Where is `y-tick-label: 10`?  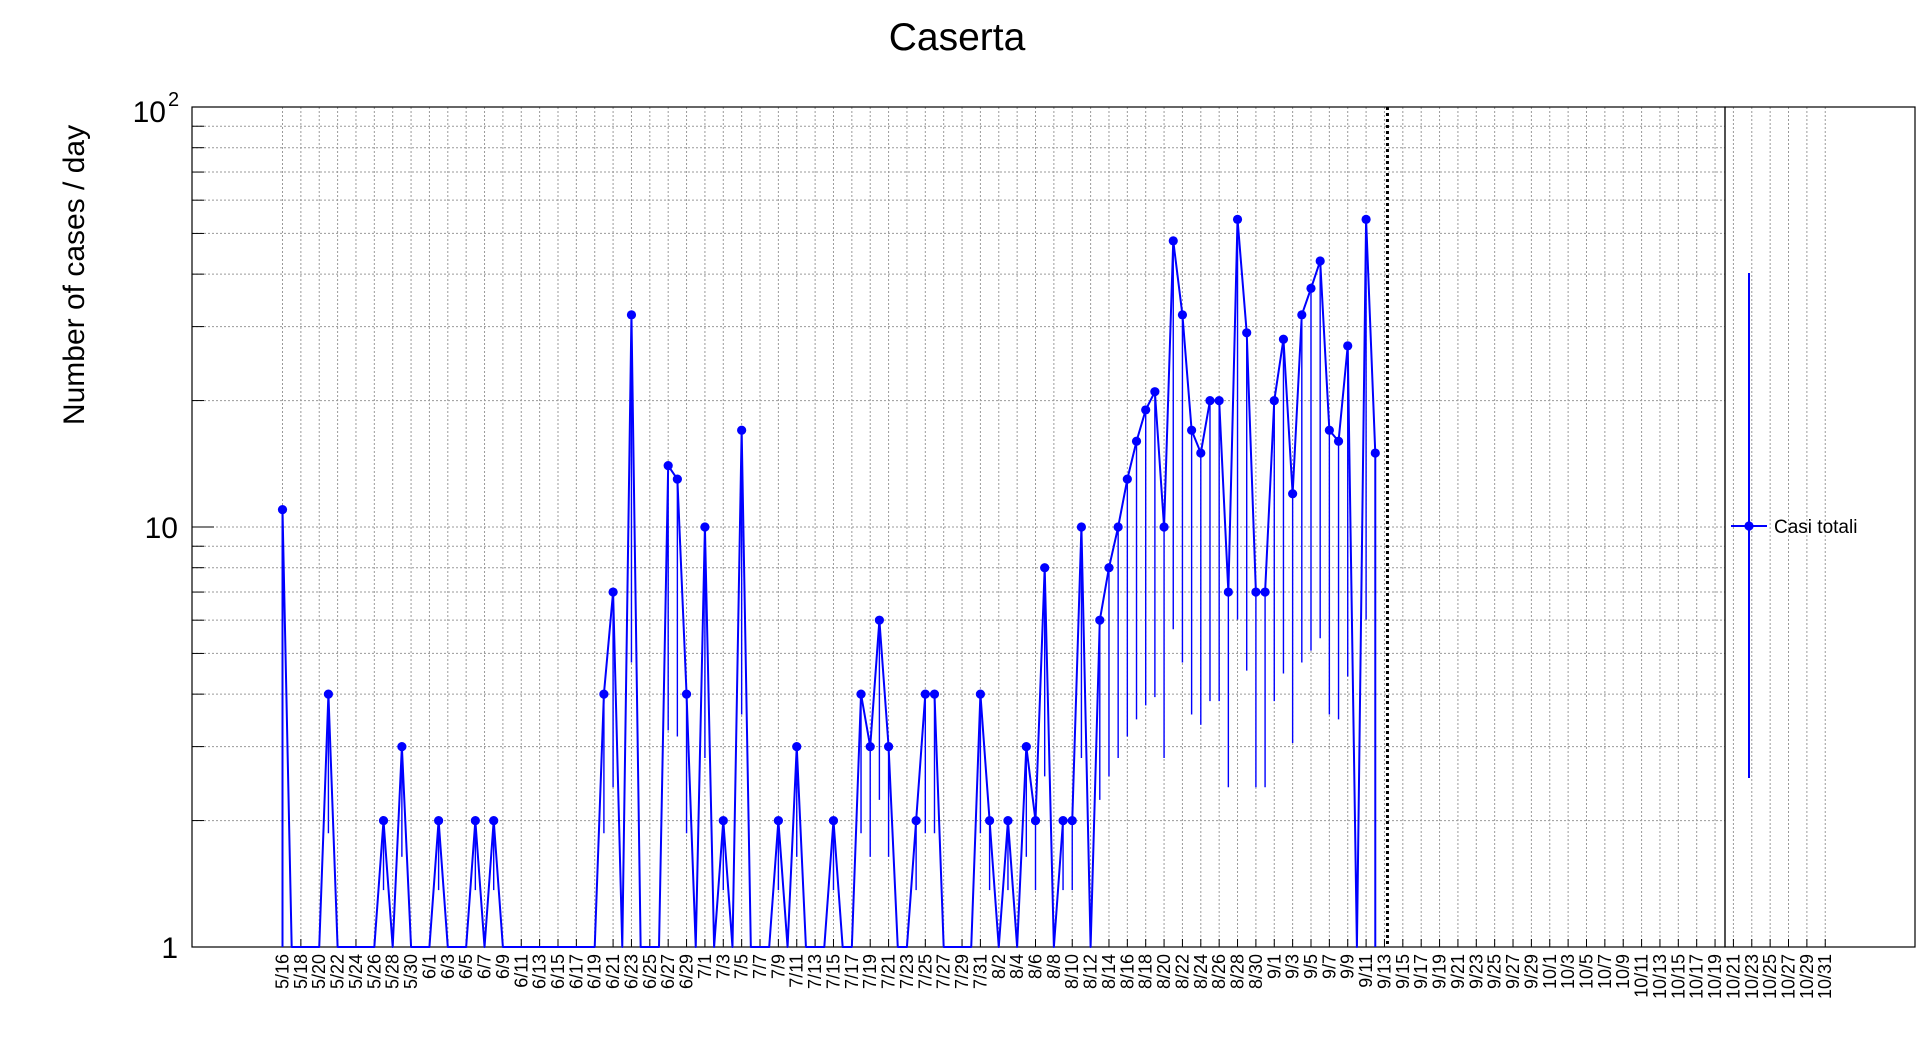
y-tick-label: 10 is located at coordinates (161, 528).